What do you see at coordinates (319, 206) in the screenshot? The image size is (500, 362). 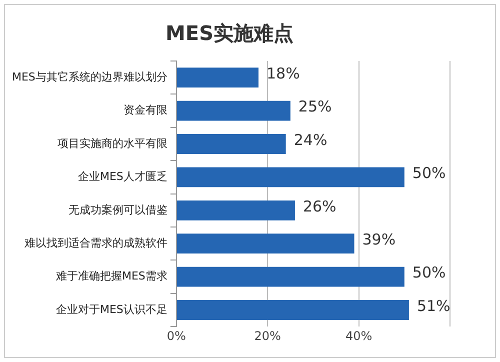 I see `data-label: 26%` at bounding box center [319, 206].